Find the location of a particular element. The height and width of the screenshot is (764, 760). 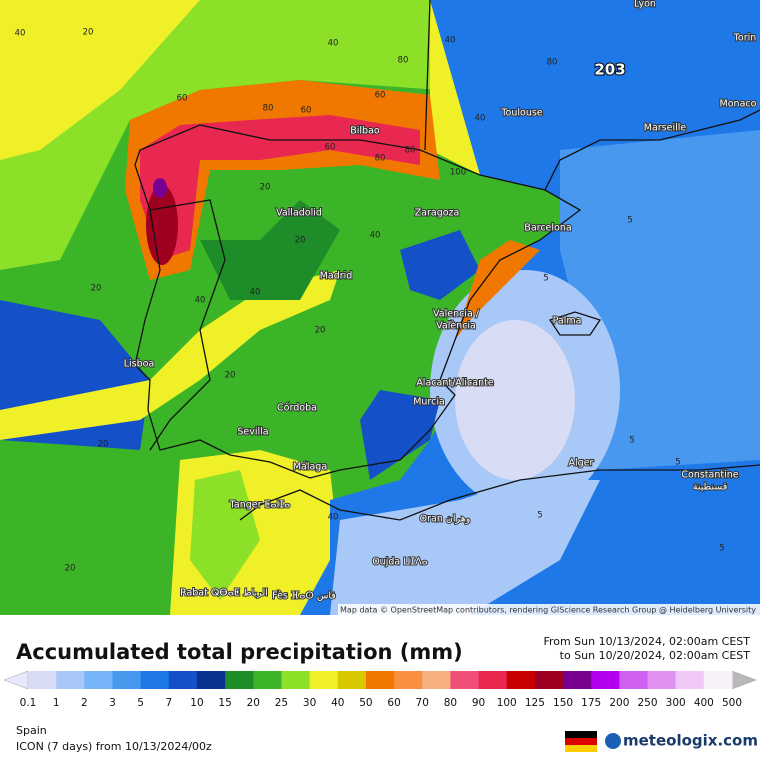

legend-tick-label: 70 is located at coordinates (422, 703).